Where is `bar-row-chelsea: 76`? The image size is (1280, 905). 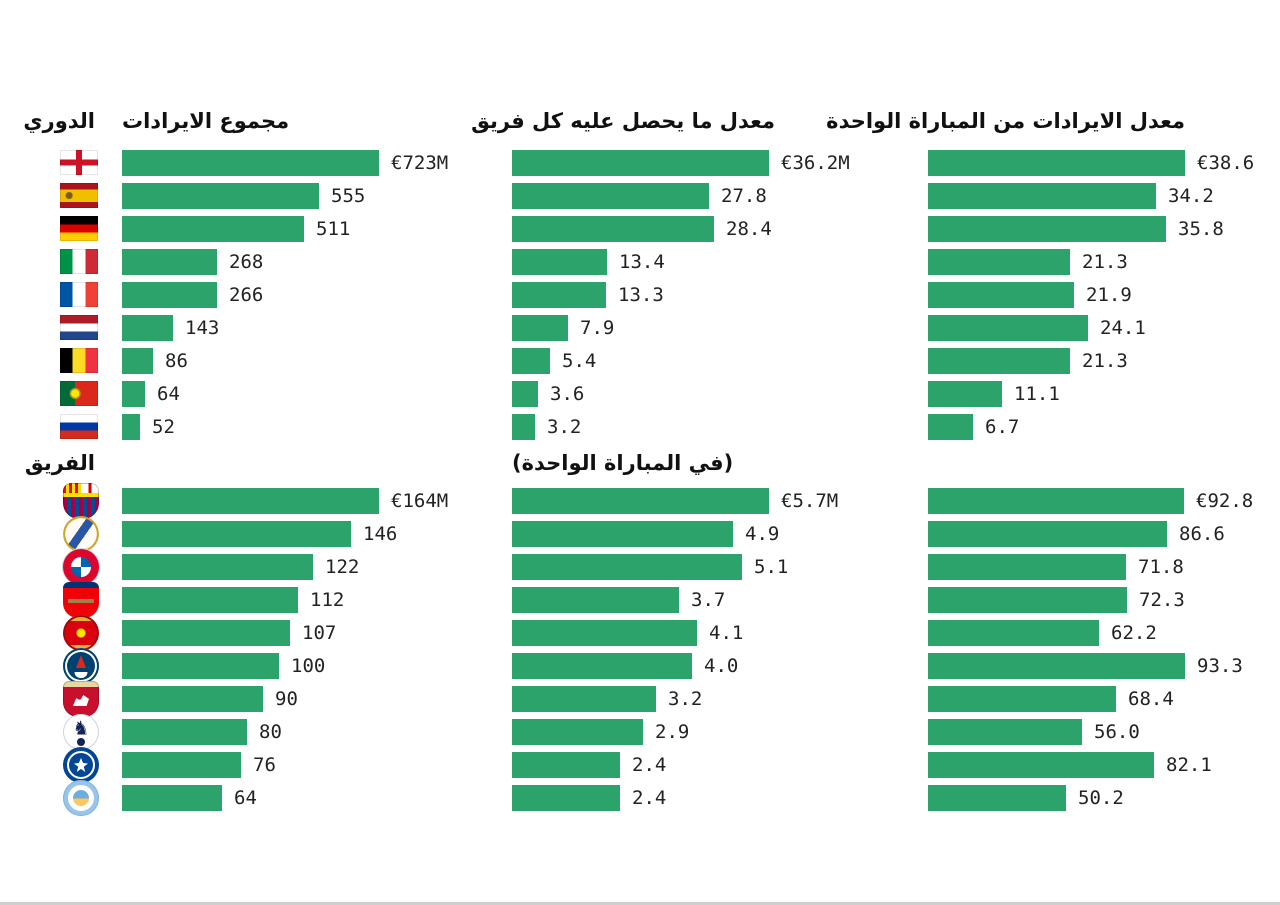 bar-row-chelsea: 76 is located at coordinates (199, 765).